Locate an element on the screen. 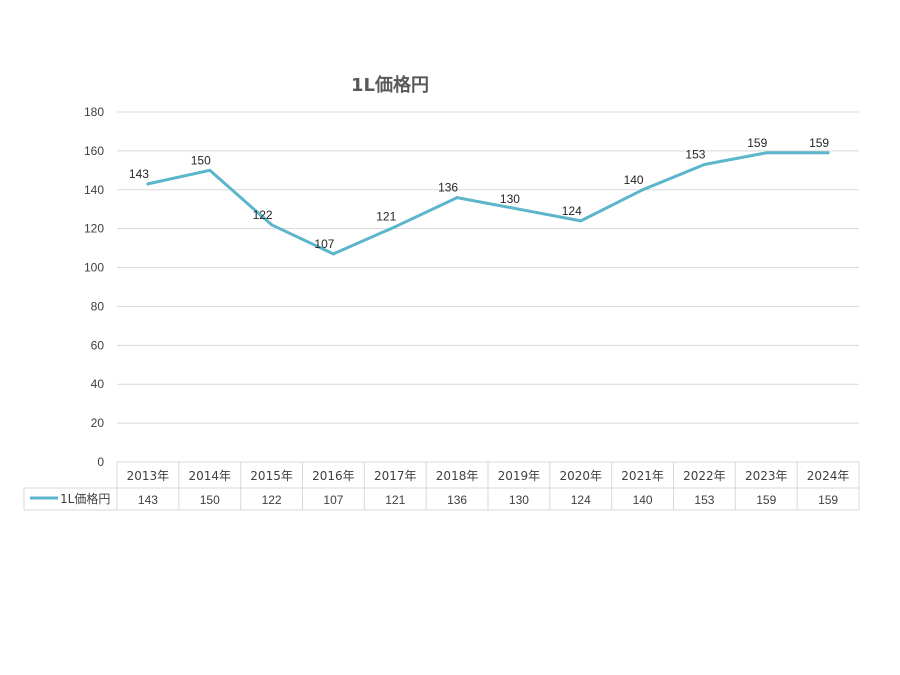 The height and width of the screenshot is (675, 900). x-tick-label: 2015年 is located at coordinates (271, 476).